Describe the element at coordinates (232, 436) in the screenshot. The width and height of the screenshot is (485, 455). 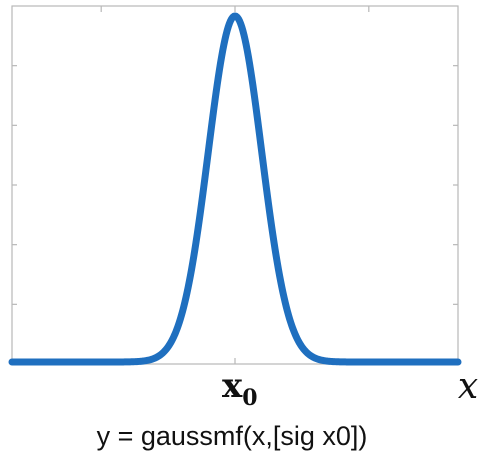
I see `function-caption: y = gaussmf(x,[sig x0])` at that location.